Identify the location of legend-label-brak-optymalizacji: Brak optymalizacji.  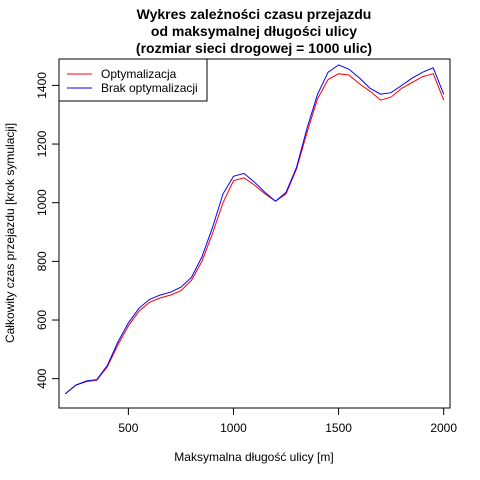
(149, 88).